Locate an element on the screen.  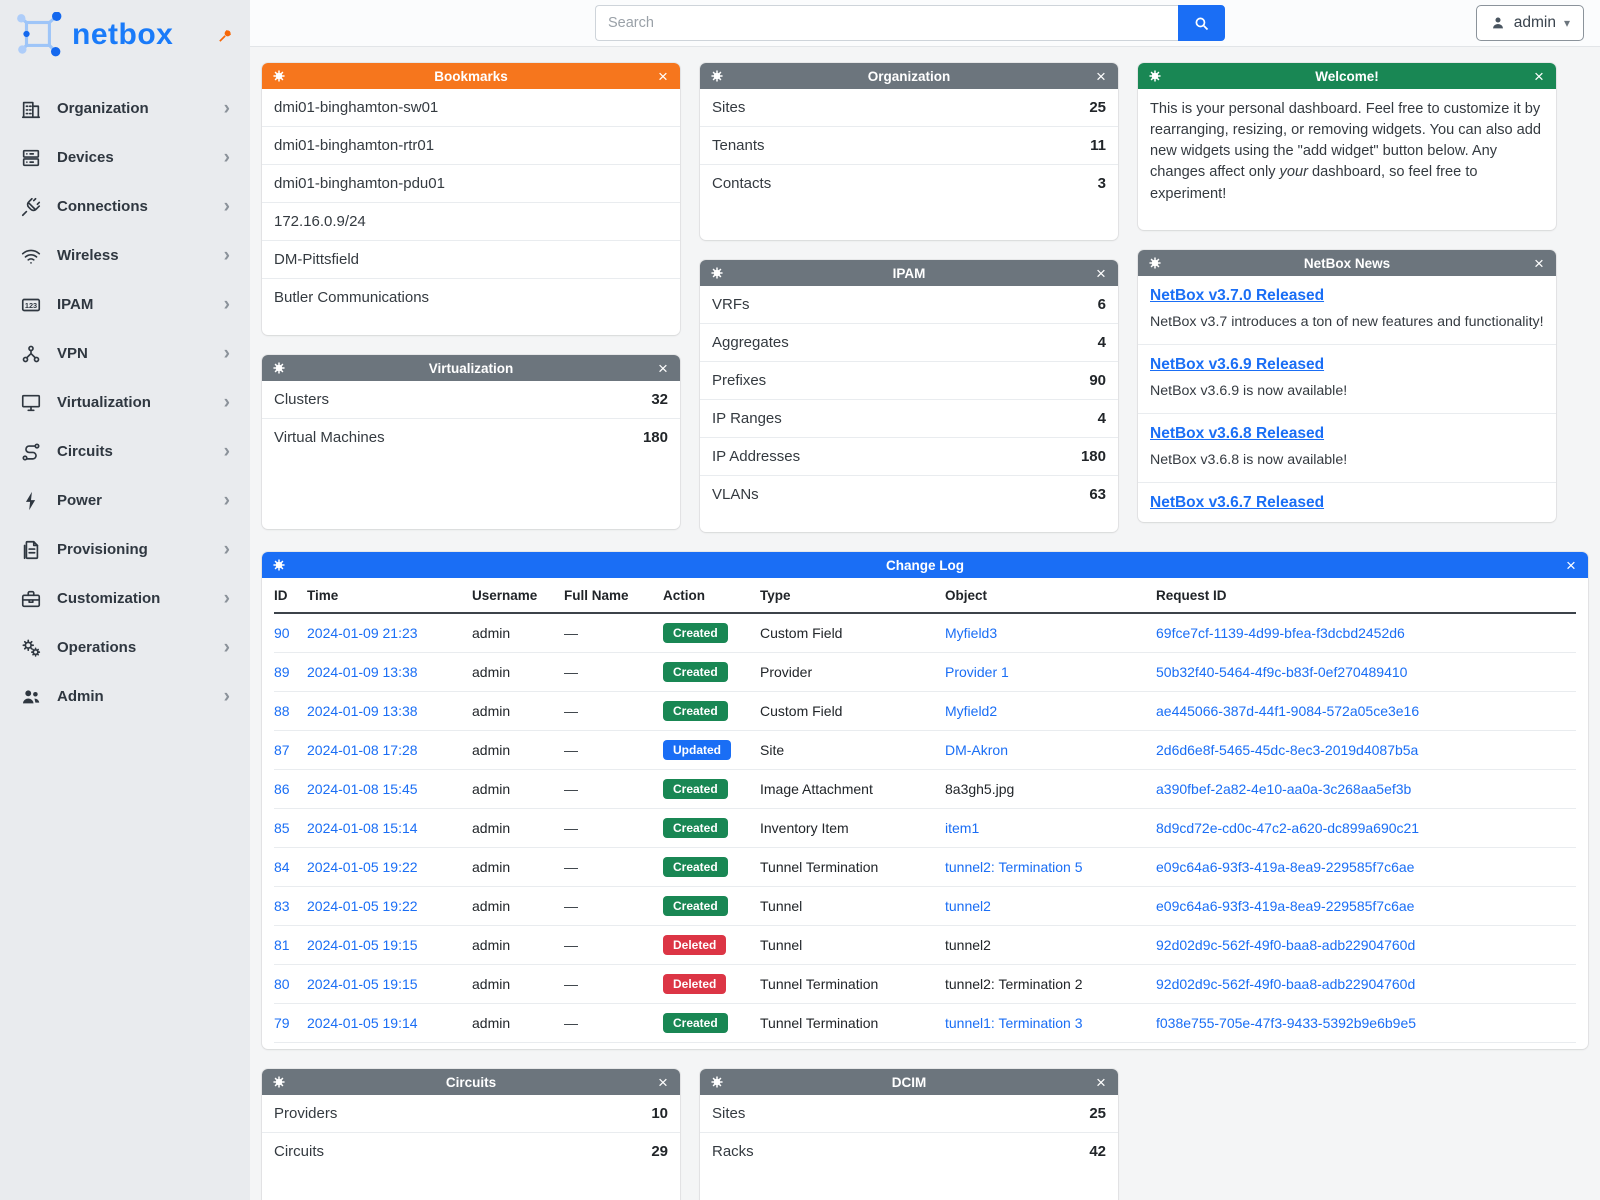
bookmark-item: dmi01-binghamton-sw01 is located at coordinates (356, 107).